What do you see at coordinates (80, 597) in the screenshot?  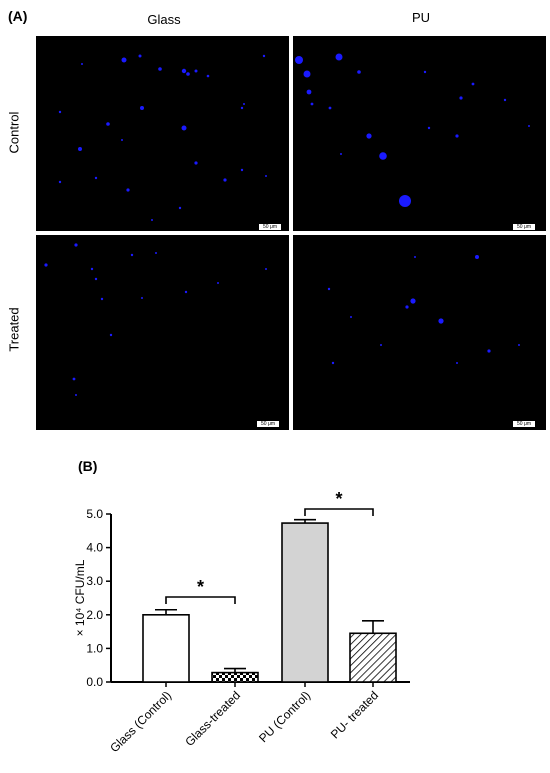 I see `y-axis-label: × 10⁴ CFU/mL` at bounding box center [80, 597].